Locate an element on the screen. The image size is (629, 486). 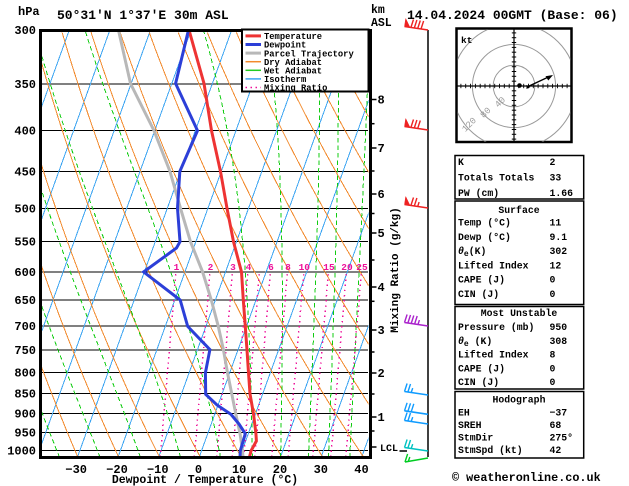
svg-text: 550 is located at coordinates (25, 243).